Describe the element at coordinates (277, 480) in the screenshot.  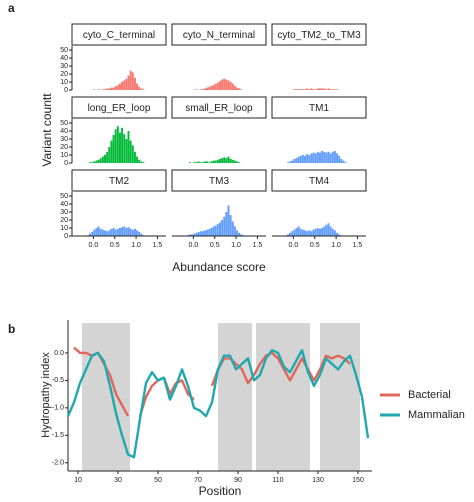
I see `x-tick-label: 110` at that location.